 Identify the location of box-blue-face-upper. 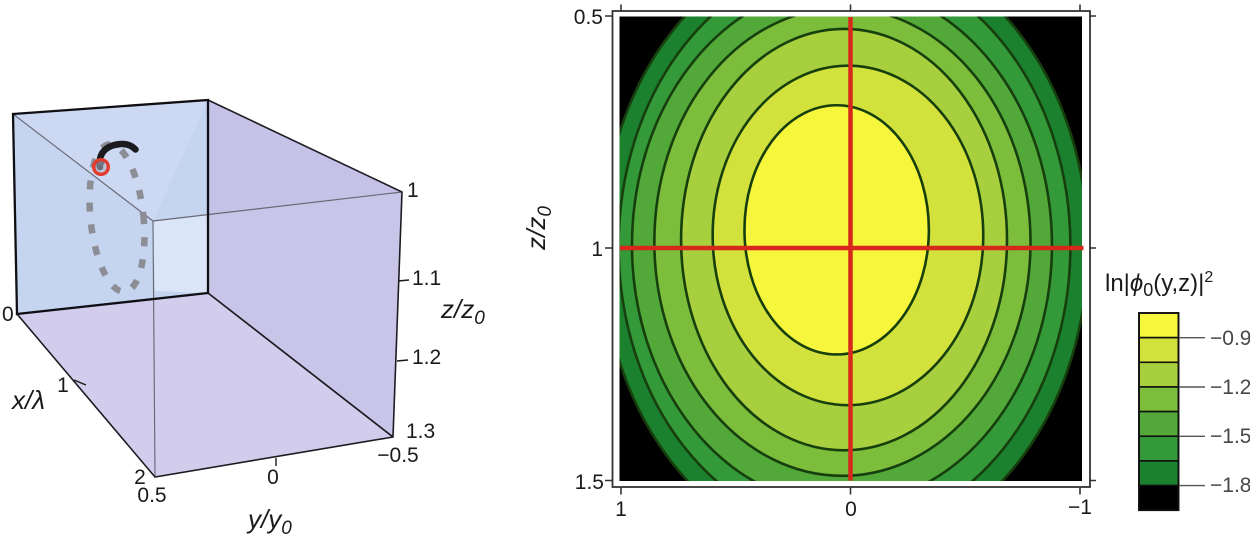
(110, 160).